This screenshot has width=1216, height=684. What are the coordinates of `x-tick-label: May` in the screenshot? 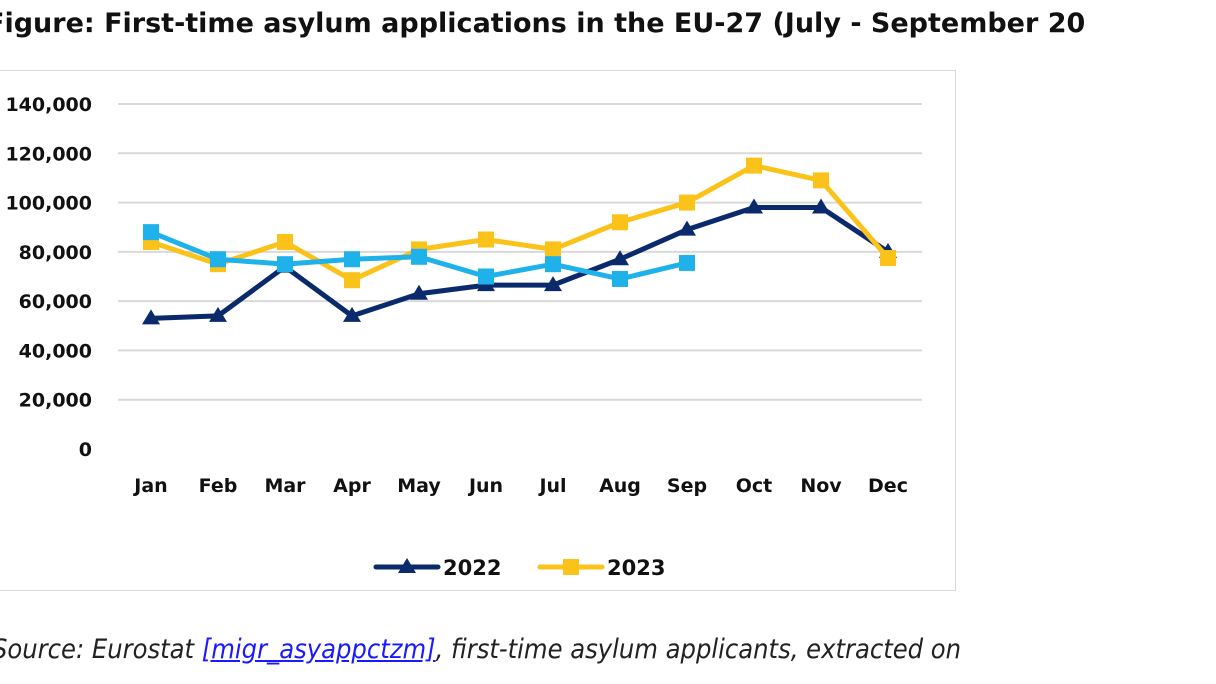 It's located at (419, 486).